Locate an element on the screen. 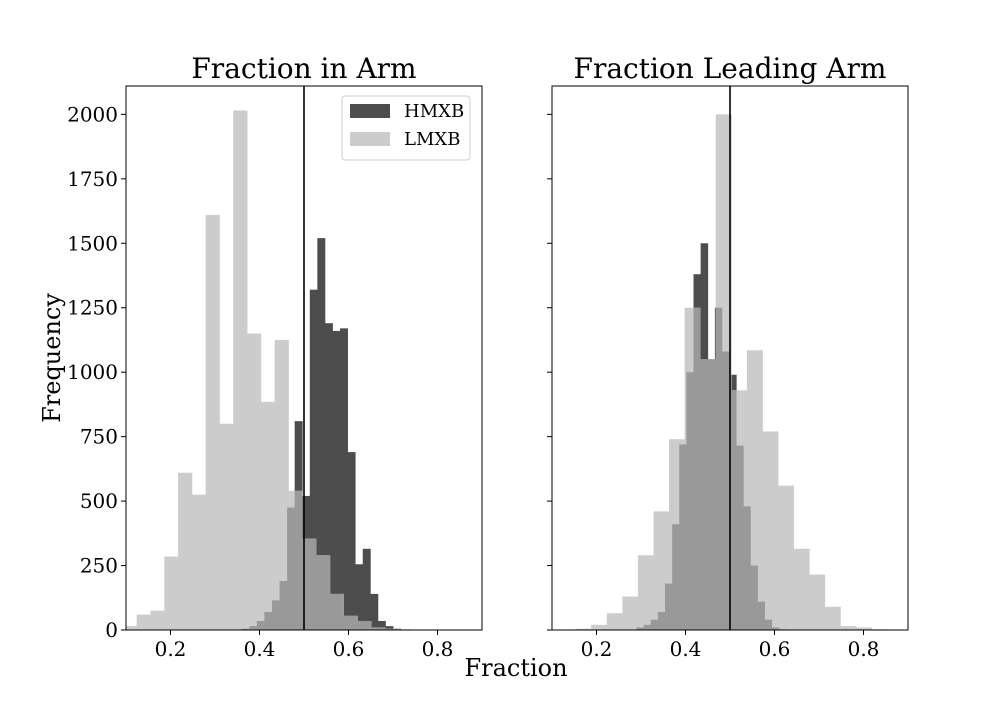  legend: HMXB LMXB is located at coordinates (406, 128).